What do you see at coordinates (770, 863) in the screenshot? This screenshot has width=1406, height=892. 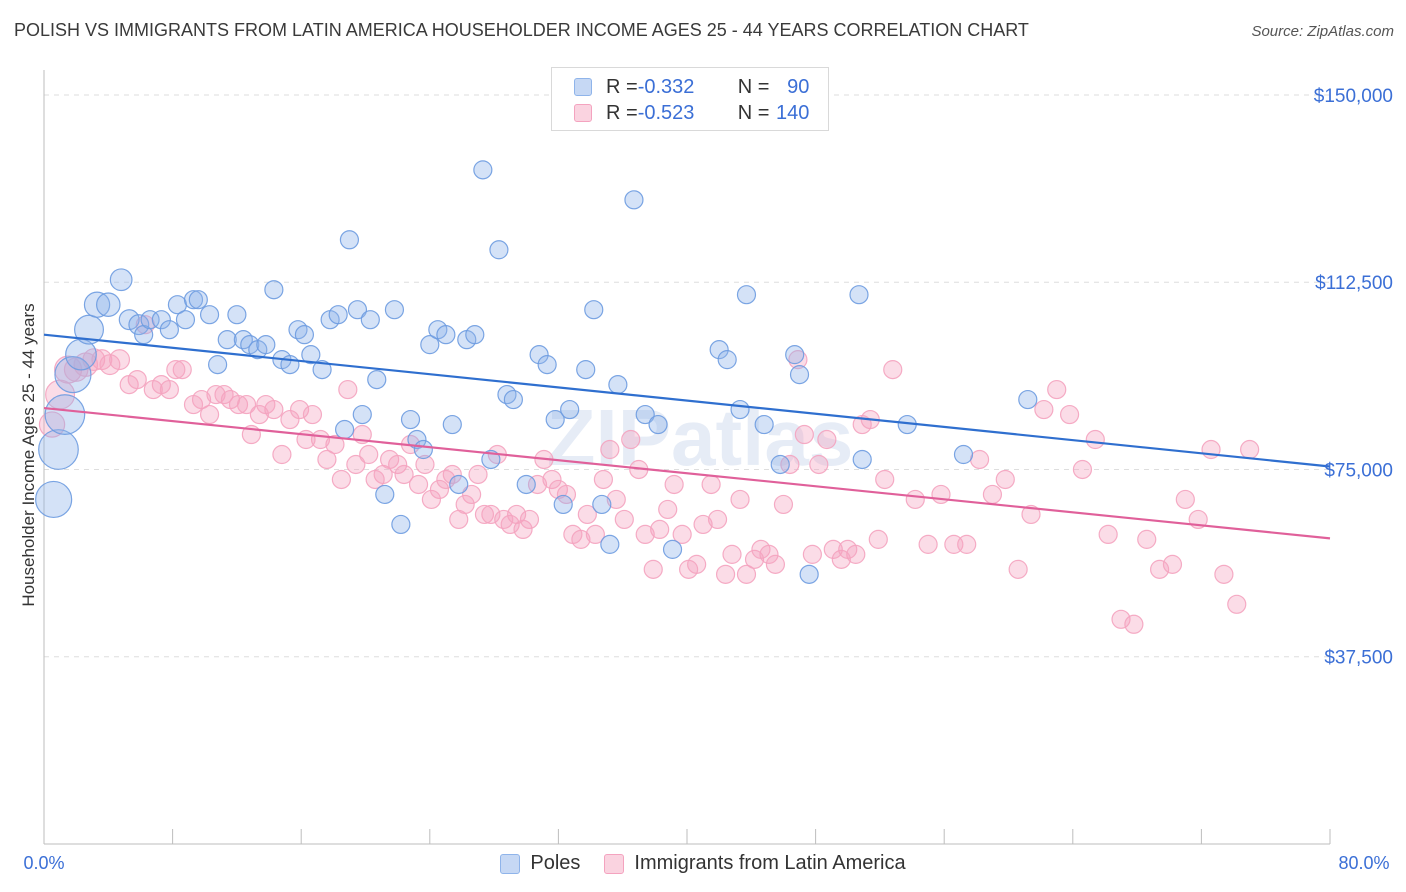 I see `latin-legend-label: Immigrants from Latin America` at bounding box center [770, 863].